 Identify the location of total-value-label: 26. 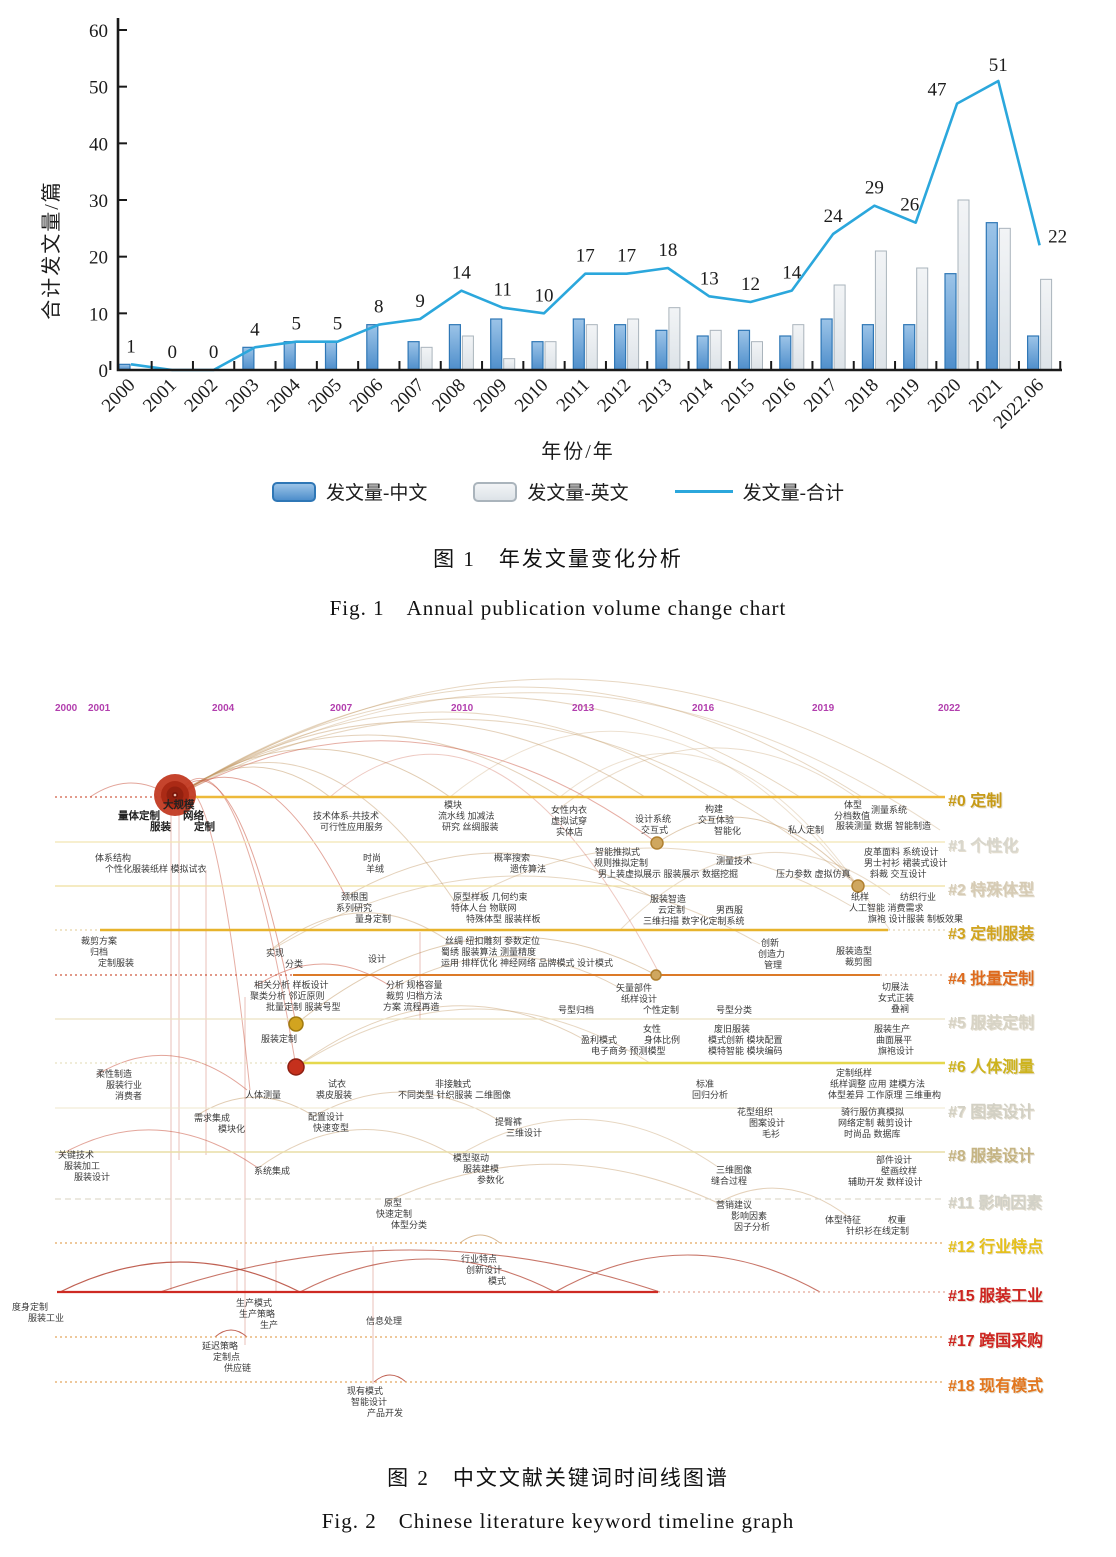
(909, 205).